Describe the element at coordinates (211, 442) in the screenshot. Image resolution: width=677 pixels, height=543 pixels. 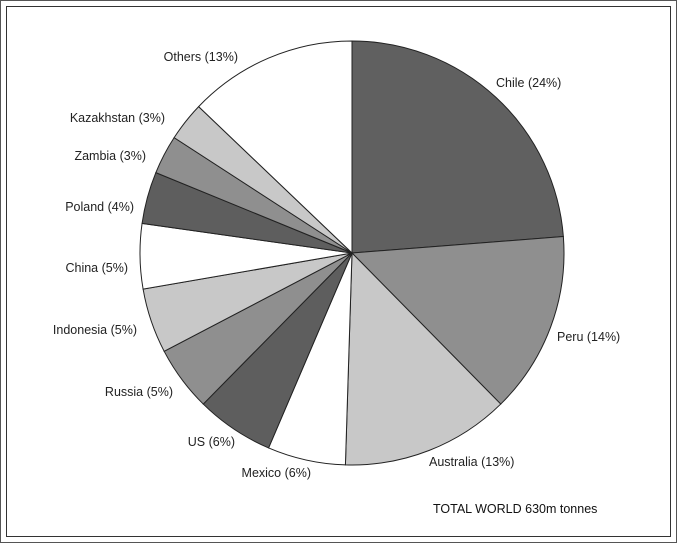
I see `slice-label: US (6%)` at that location.